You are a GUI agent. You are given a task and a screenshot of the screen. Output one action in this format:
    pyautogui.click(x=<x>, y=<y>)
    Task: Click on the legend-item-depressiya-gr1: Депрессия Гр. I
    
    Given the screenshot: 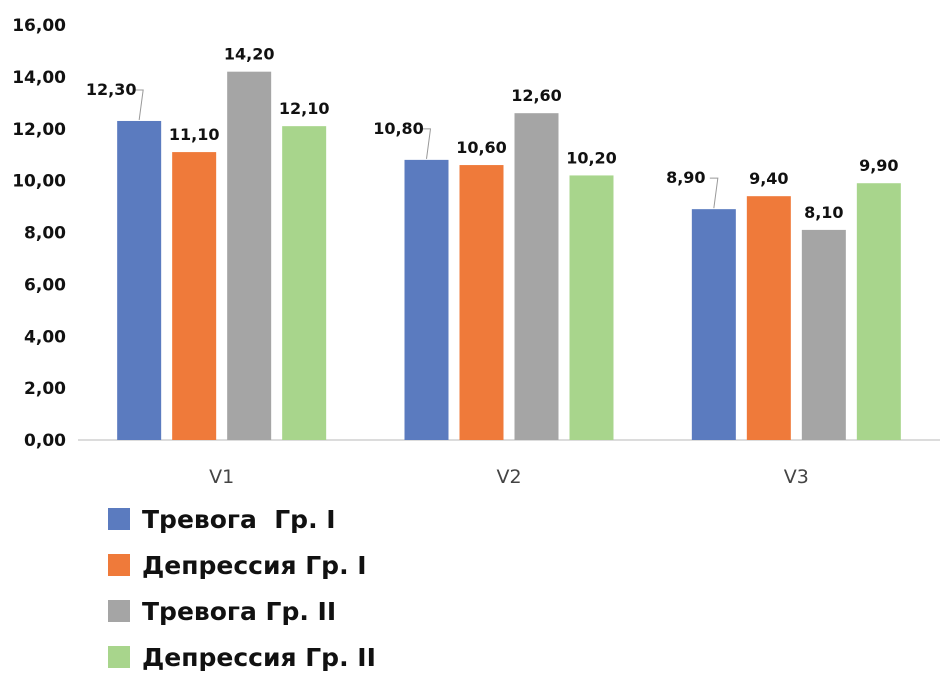 What is the action you would take?
    pyautogui.click(x=242, y=565)
    